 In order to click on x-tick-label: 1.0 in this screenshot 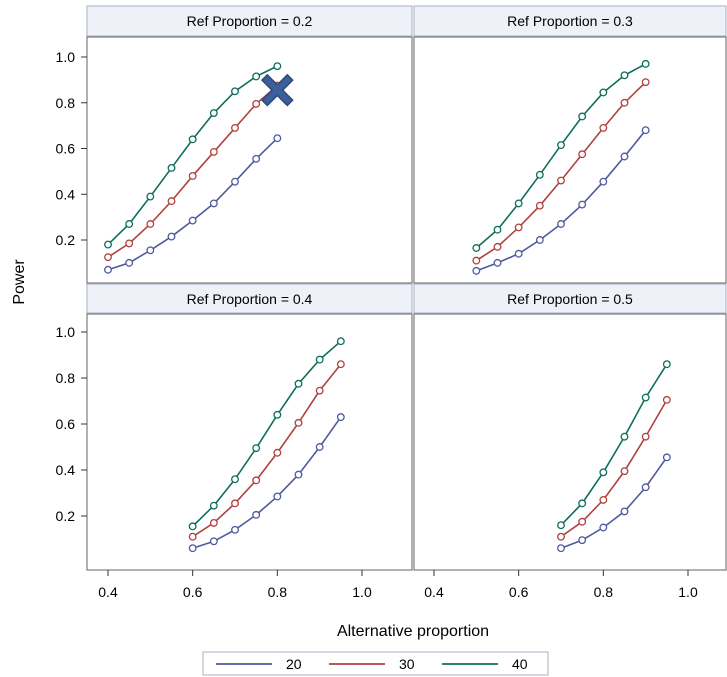, I will do `click(362, 592)`.